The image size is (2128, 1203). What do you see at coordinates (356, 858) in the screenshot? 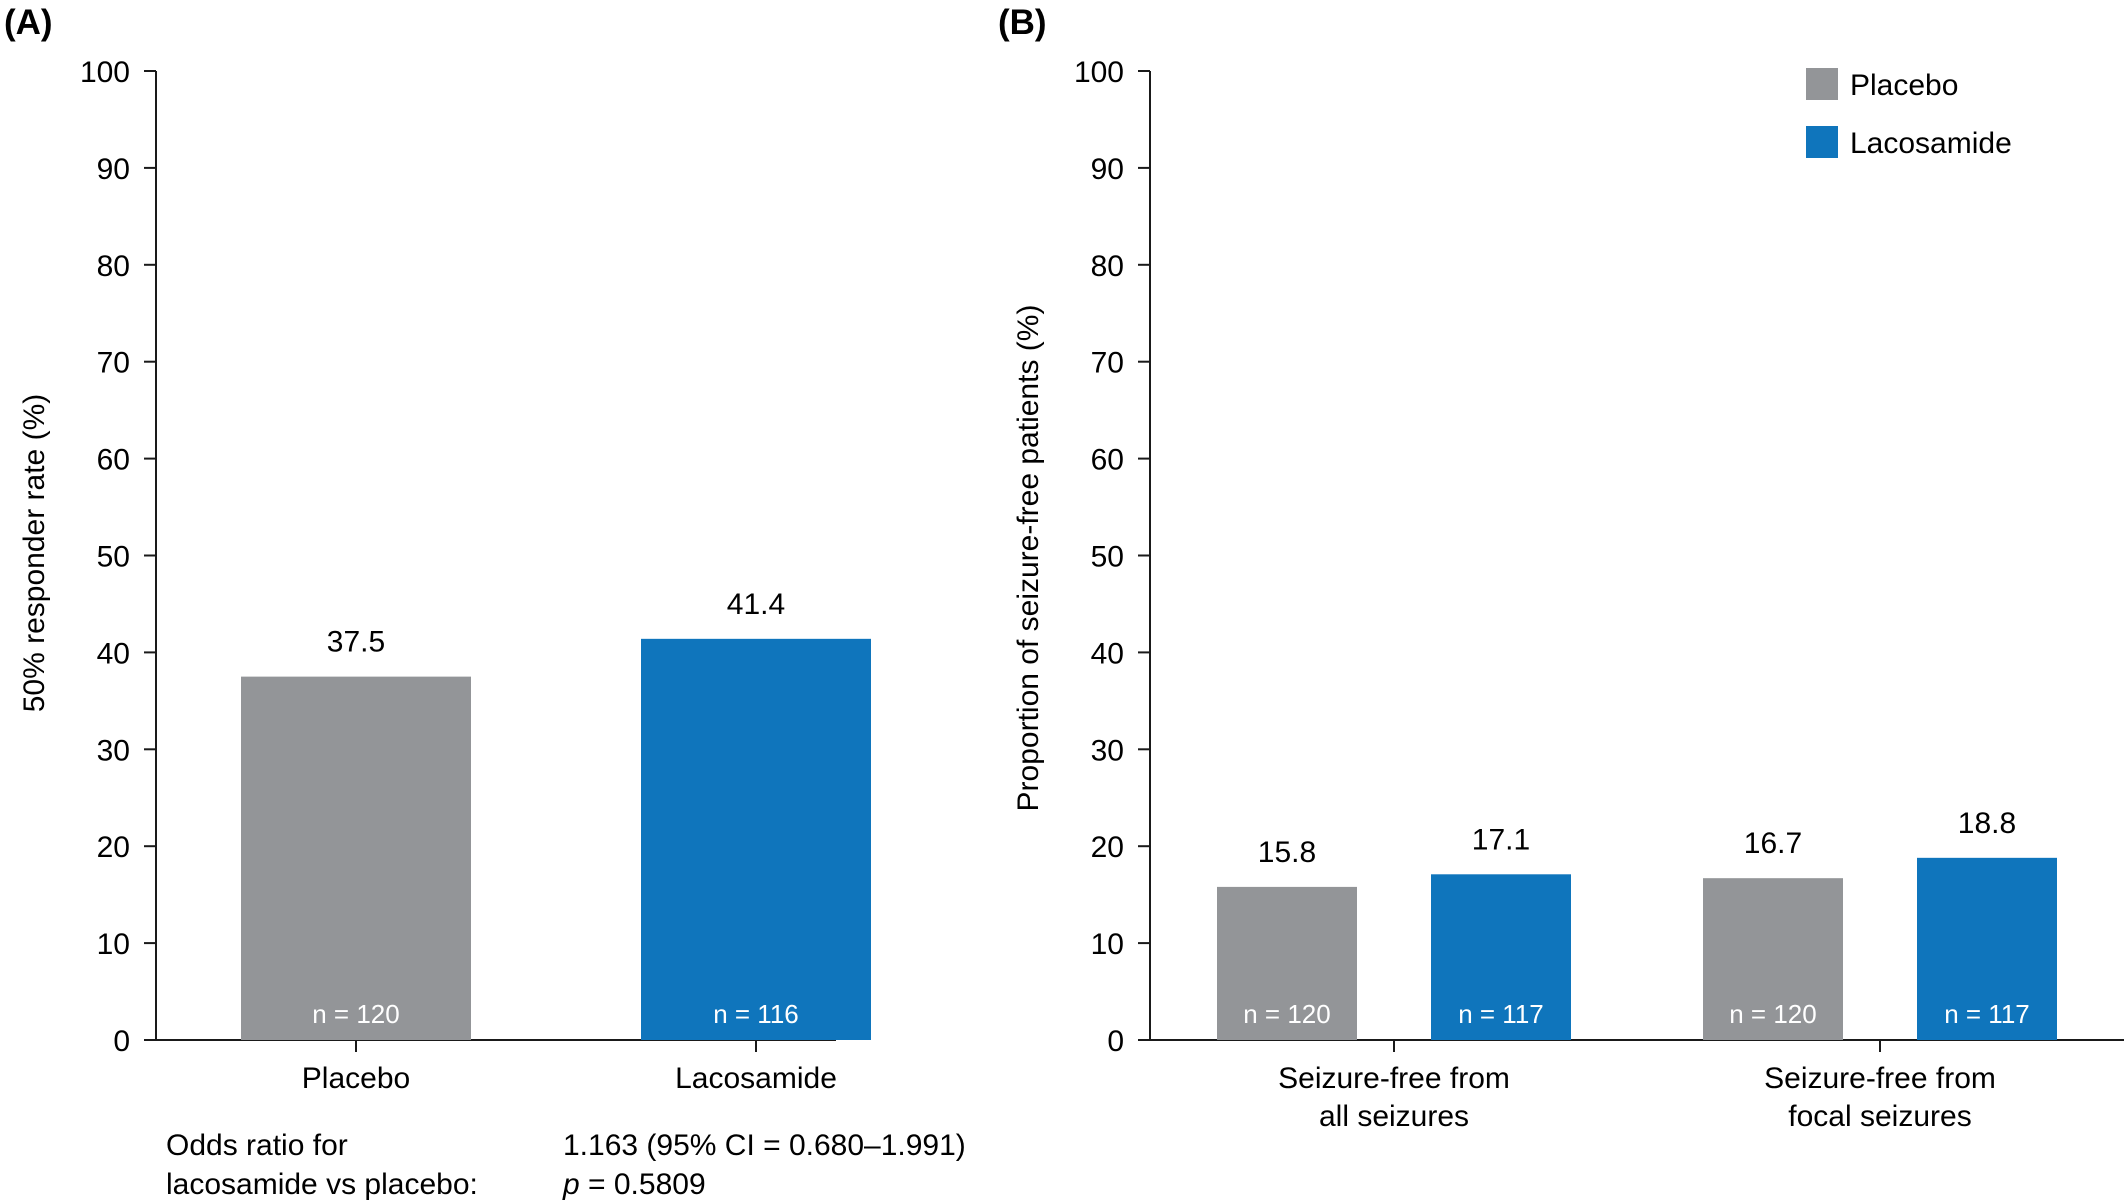
I see `panel-a-placebo-bar` at bounding box center [356, 858].